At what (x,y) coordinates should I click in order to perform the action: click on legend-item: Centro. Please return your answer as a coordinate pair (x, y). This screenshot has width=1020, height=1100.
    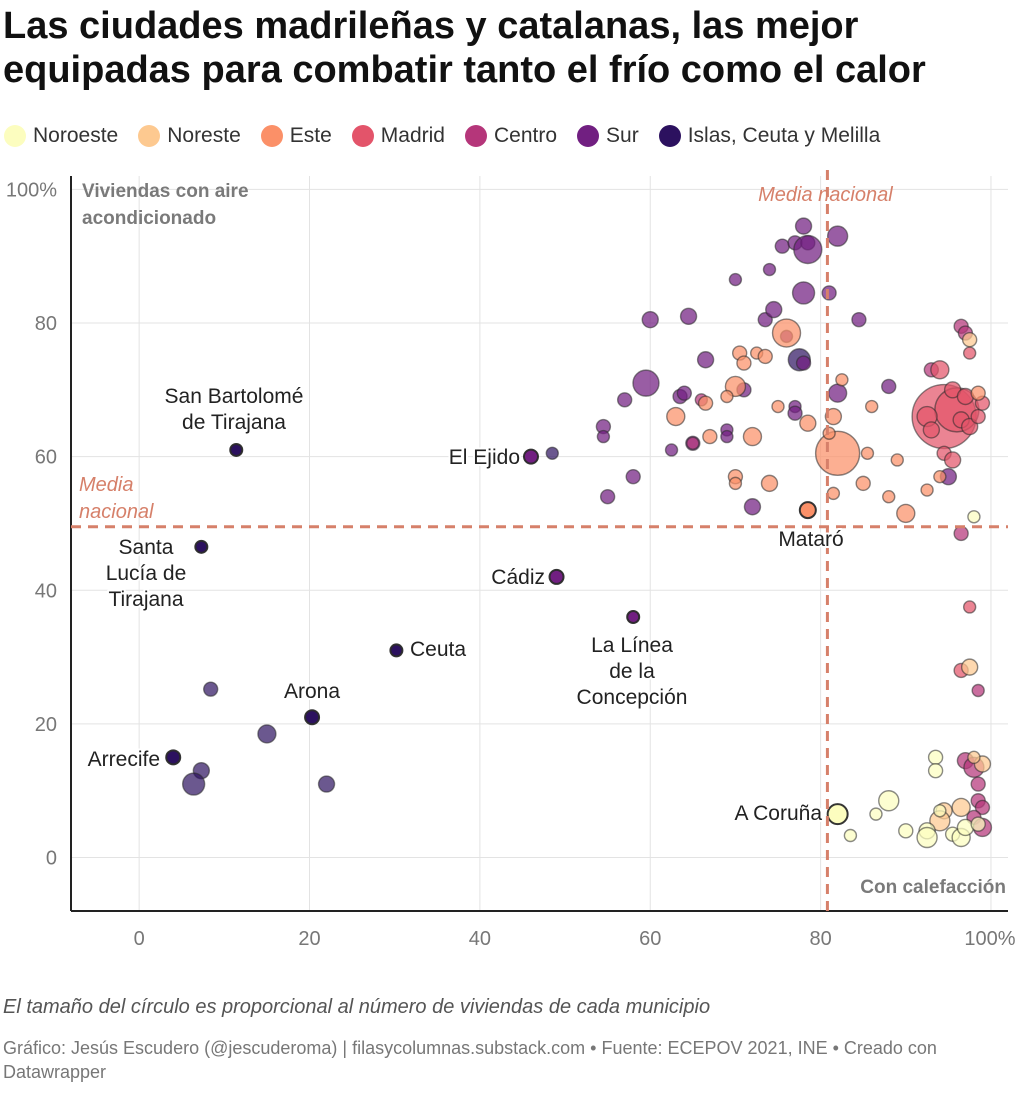
    Looking at the image, I should click on (511, 136).